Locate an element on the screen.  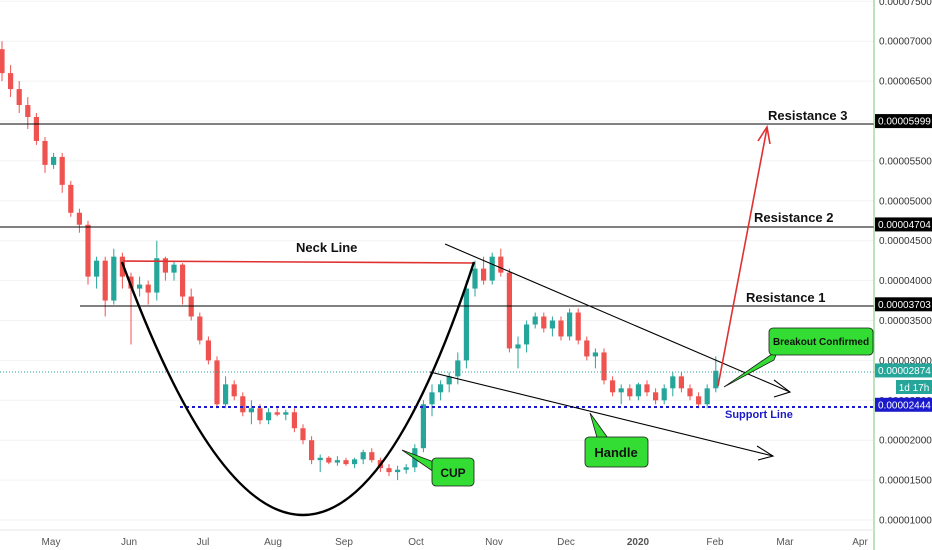
price-tick-label: 0.00005500 is located at coordinates (905, 161).